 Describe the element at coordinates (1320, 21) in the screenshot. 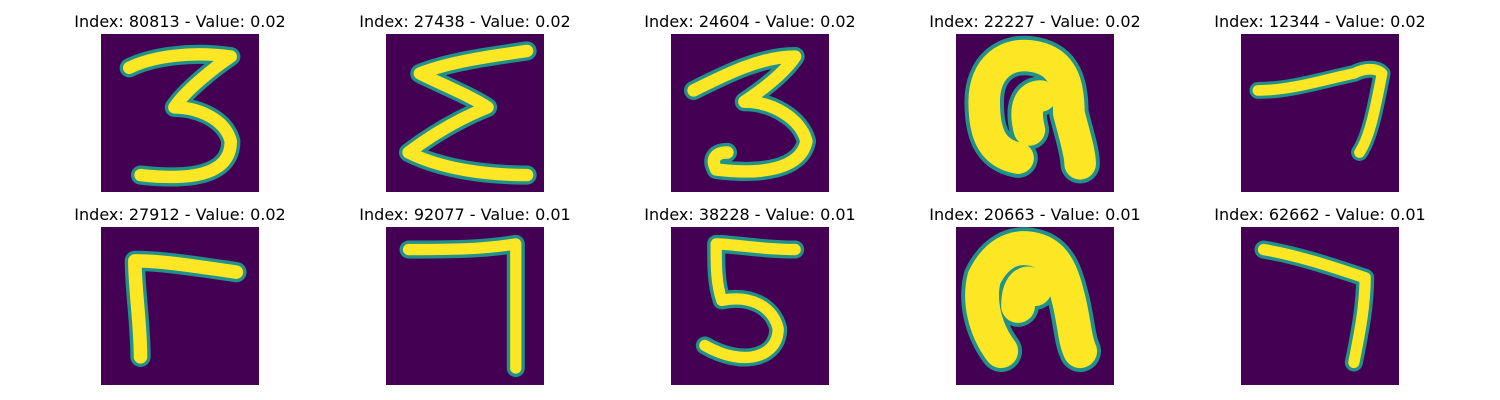

I see `panel-title: Index: 12344 - Value: 0.02` at that location.